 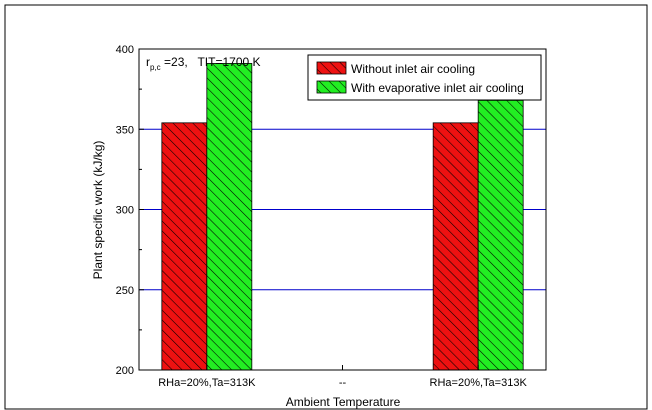 What do you see at coordinates (125, 291) in the screenshot?
I see `y-tick-label-250: 250` at bounding box center [125, 291].